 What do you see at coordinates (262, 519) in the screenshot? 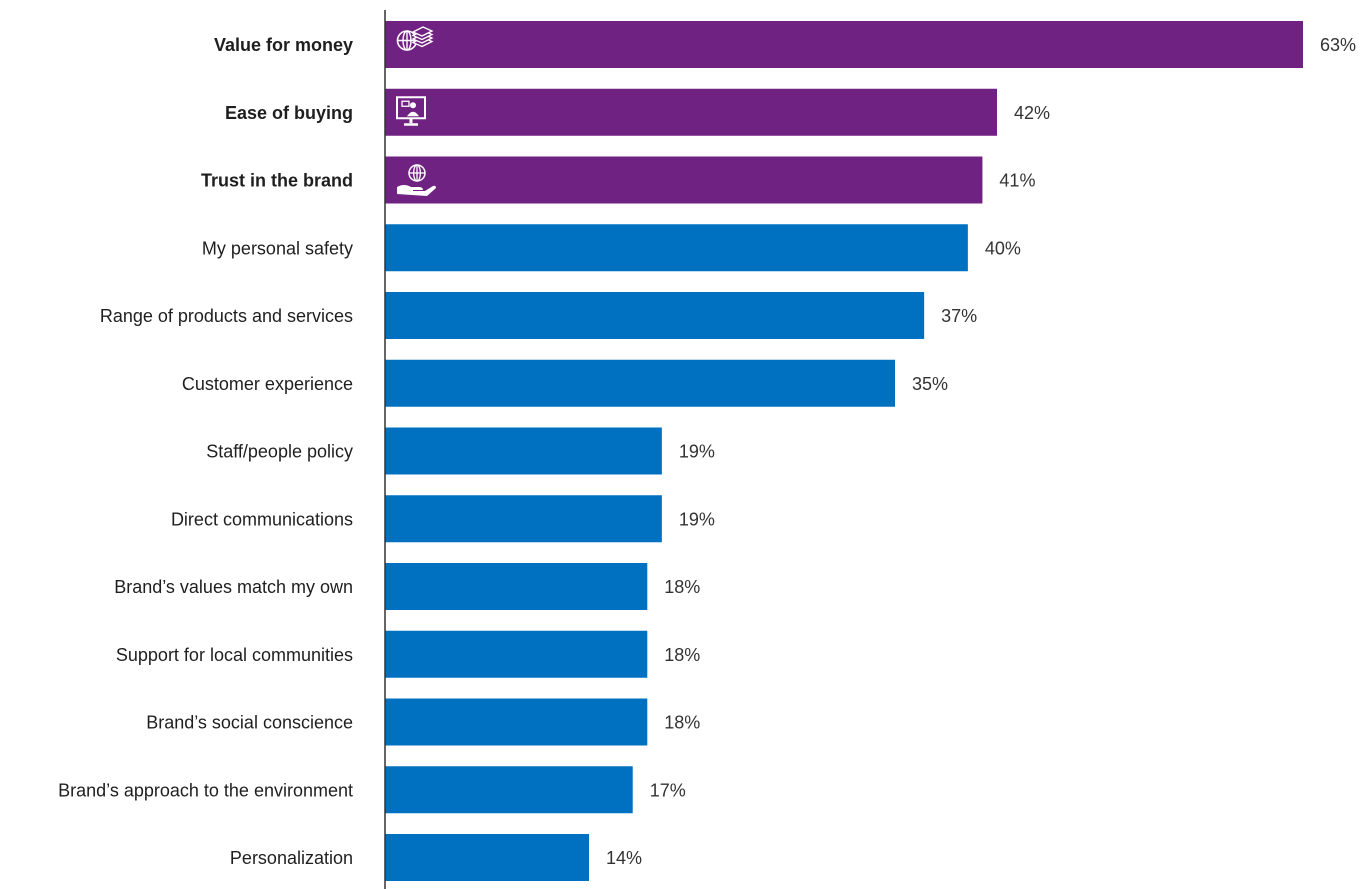
I see `category-label-direct-communications: Direct communications` at bounding box center [262, 519].